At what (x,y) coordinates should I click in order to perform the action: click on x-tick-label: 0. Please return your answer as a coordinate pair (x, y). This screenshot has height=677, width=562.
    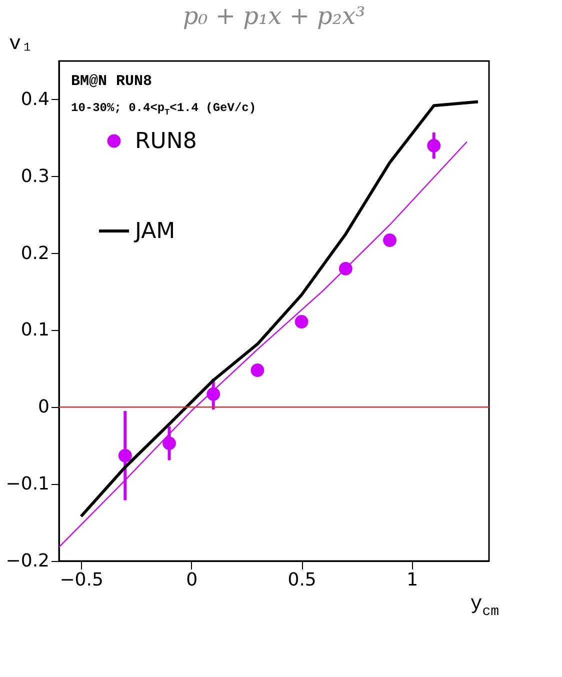
    Looking at the image, I should click on (192, 580).